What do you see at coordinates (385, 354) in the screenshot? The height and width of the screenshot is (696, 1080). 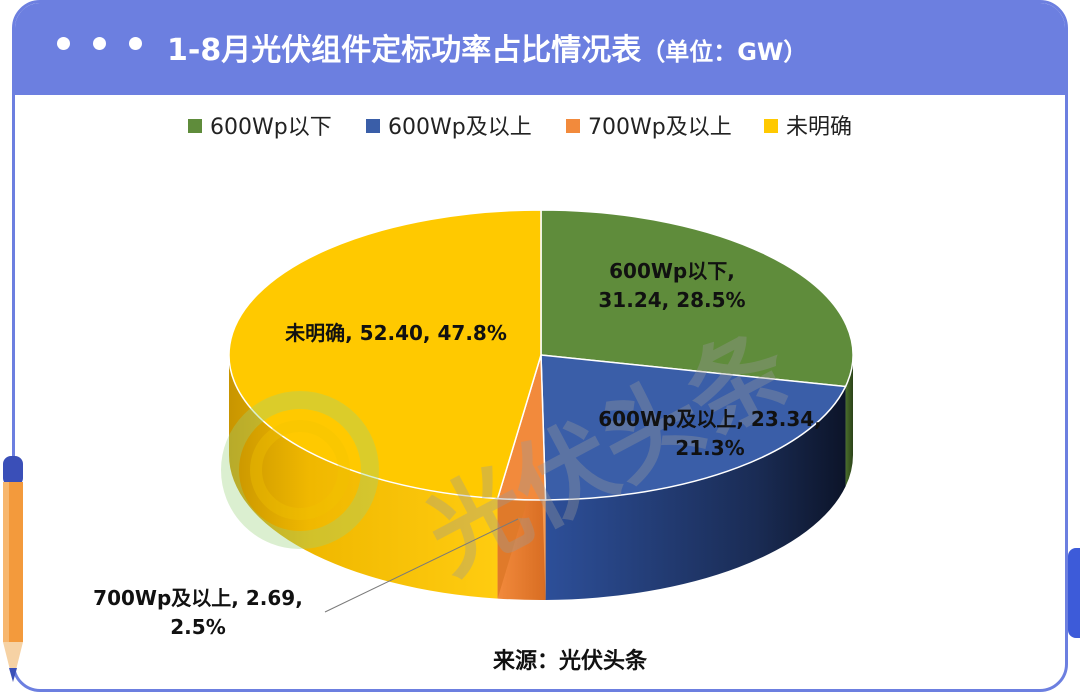 I see `pie-slice--` at bounding box center [385, 354].